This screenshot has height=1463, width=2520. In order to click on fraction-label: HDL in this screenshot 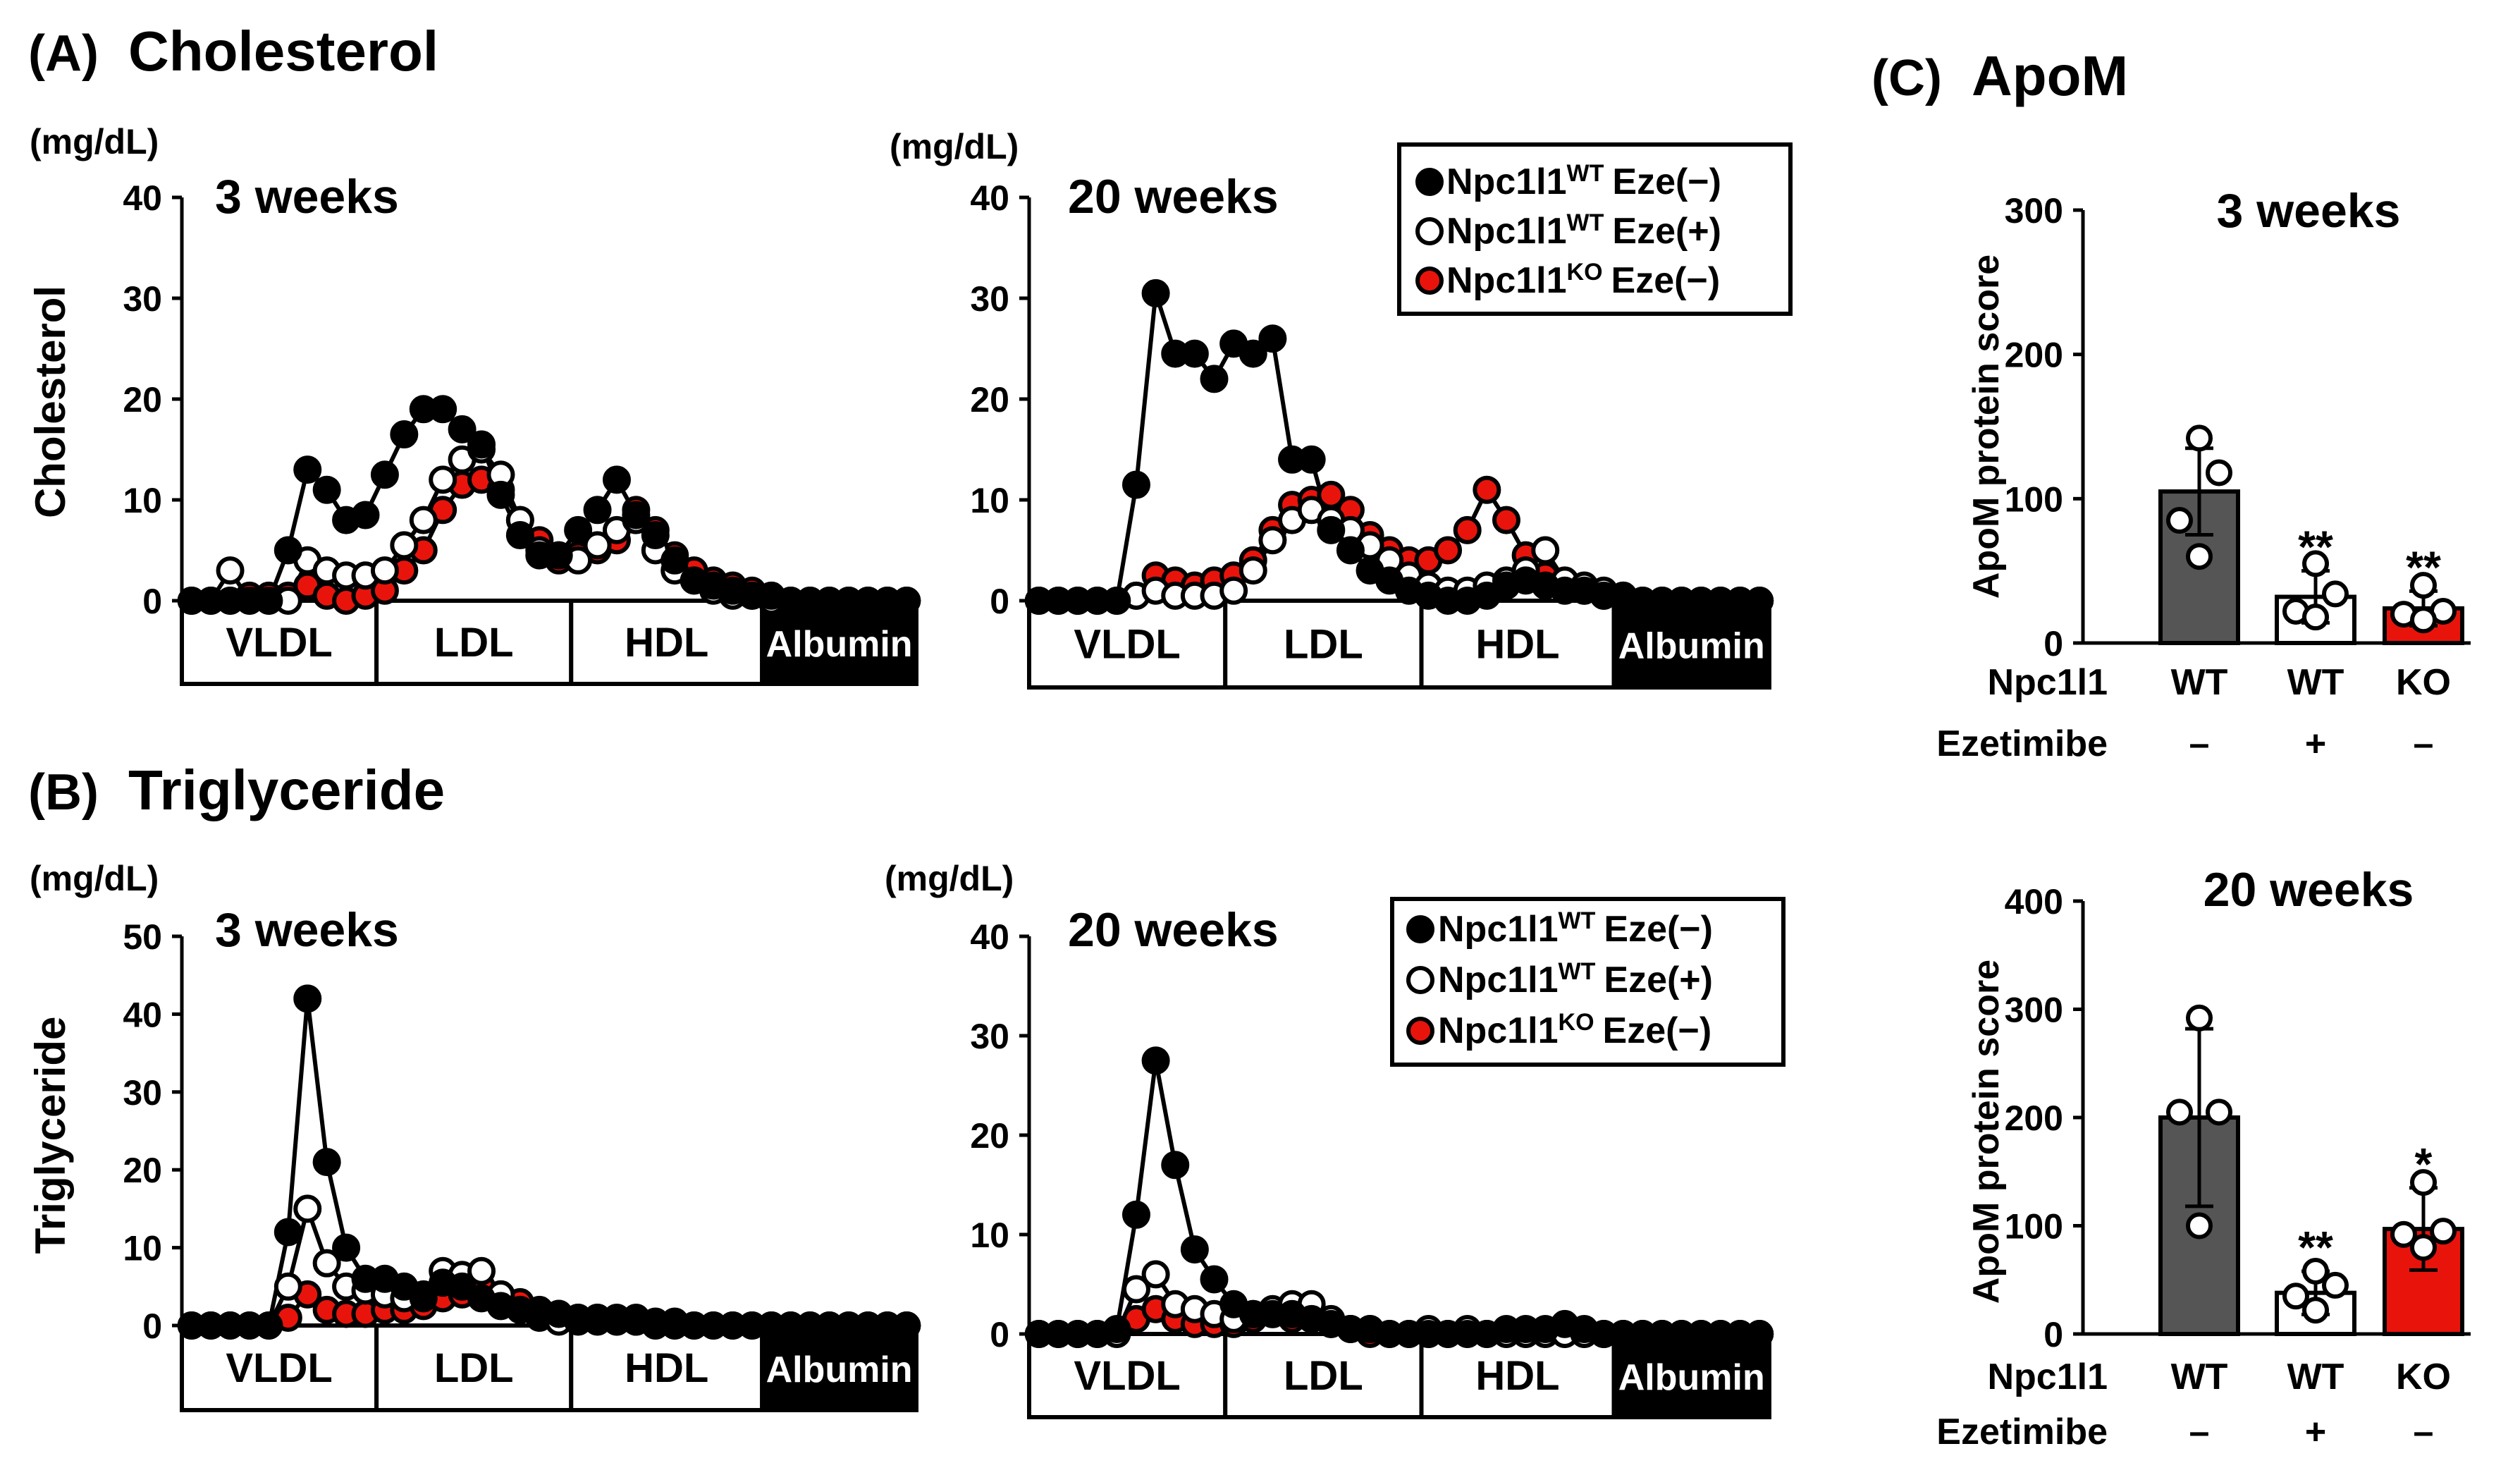, I will do `click(1517, 1376)`.